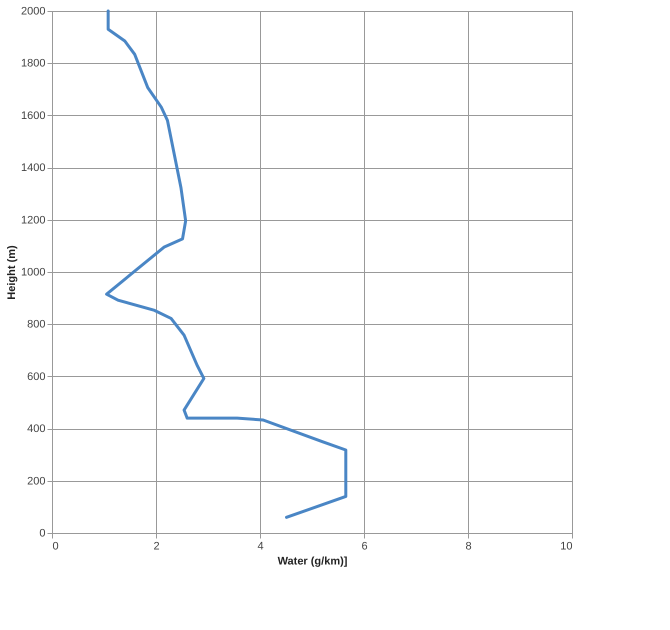 This screenshot has height=630, width=670. I want to click on y-tick-label: 1000, so click(33, 272).